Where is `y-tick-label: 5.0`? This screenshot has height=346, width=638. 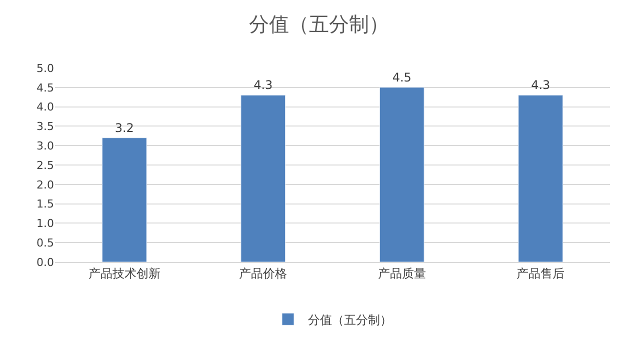
y-tick-label: 5.0 is located at coordinates (45, 68).